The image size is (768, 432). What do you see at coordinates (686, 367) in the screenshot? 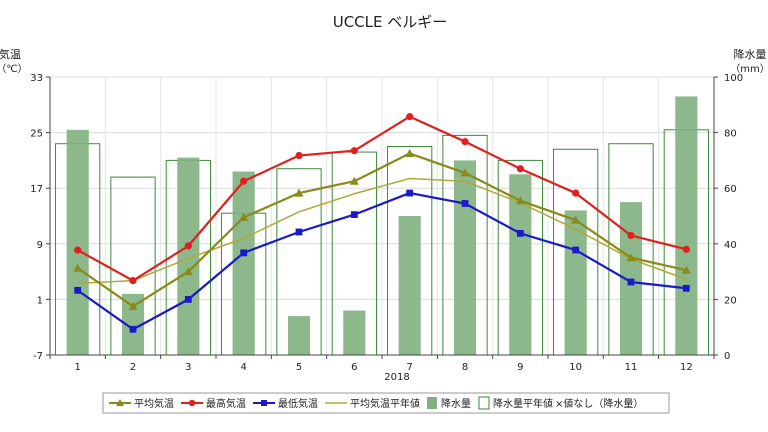
I see `x-tick-label: 12` at bounding box center [686, 367].